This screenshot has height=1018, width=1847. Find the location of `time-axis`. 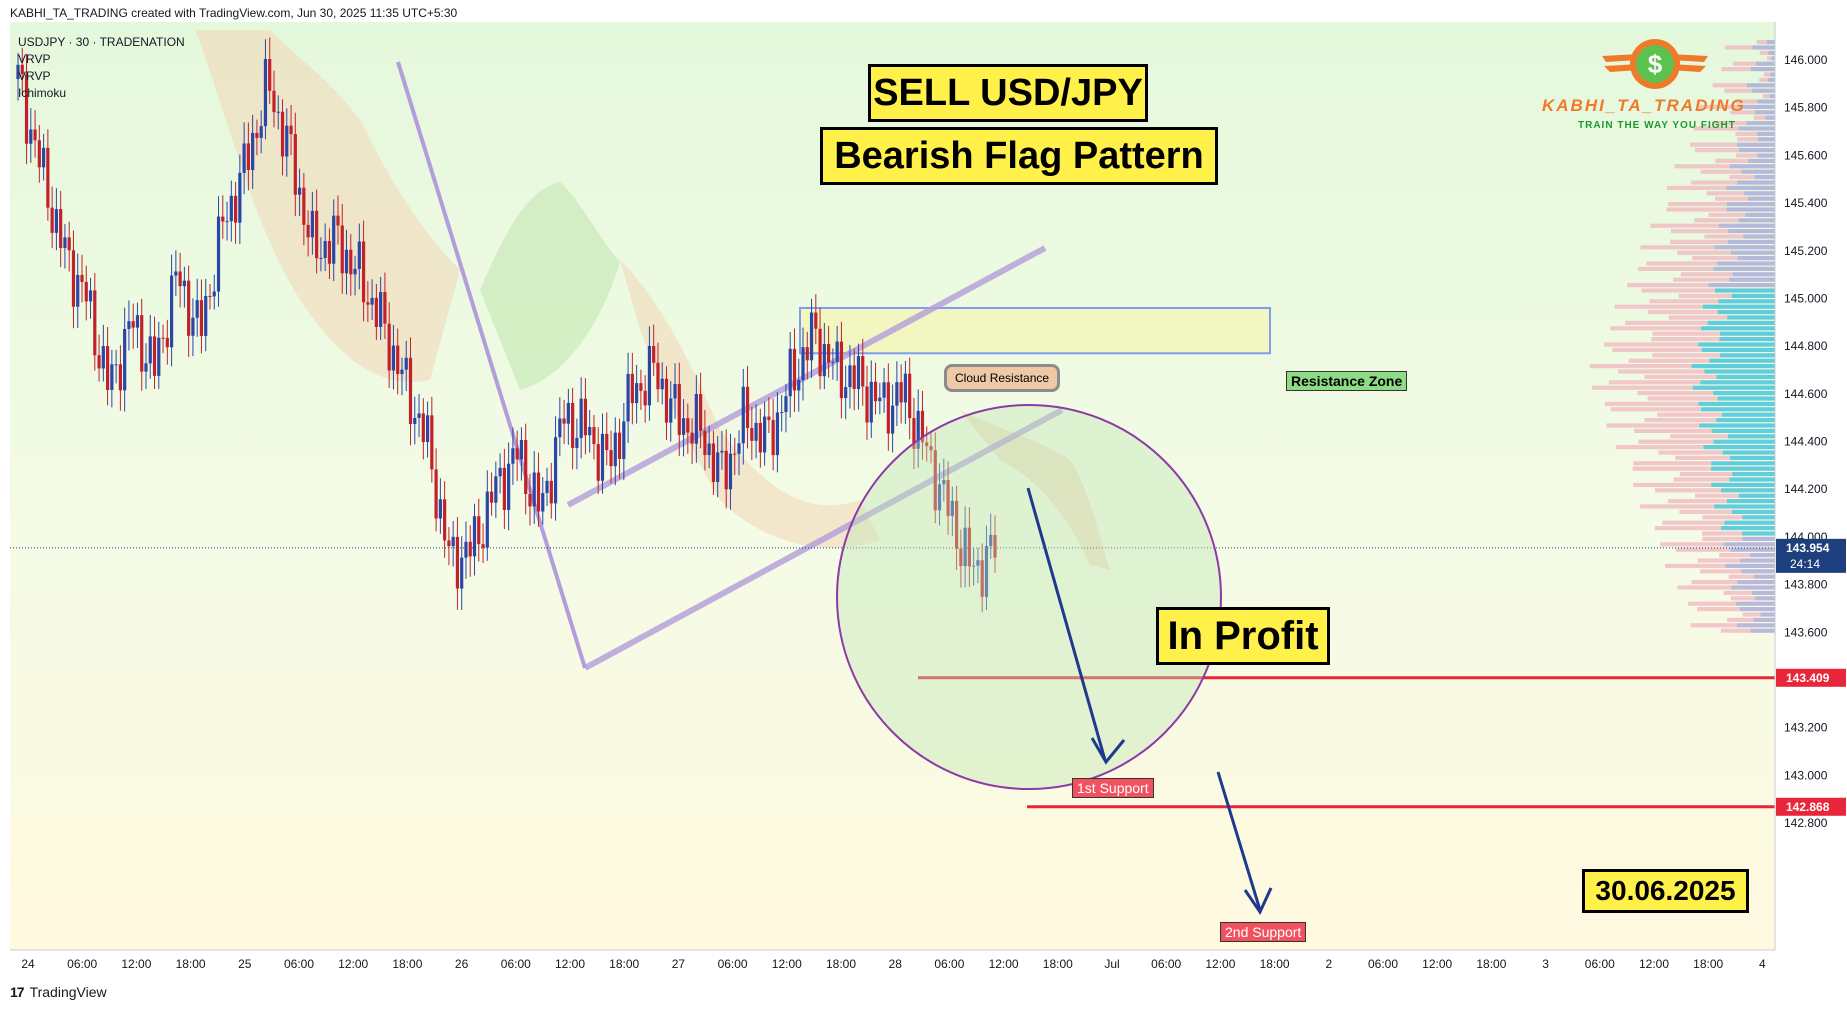

time-axis is located at coordinates (892, 963).